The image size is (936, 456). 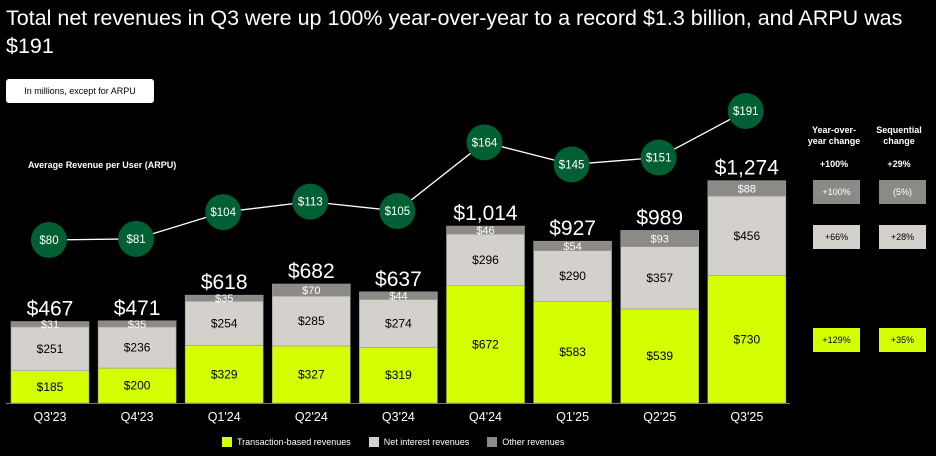 What do you see at coordinates (485, 213) in the screenshot?
I see `bar-total-label: $1,014` at bounding box center [485, 213].